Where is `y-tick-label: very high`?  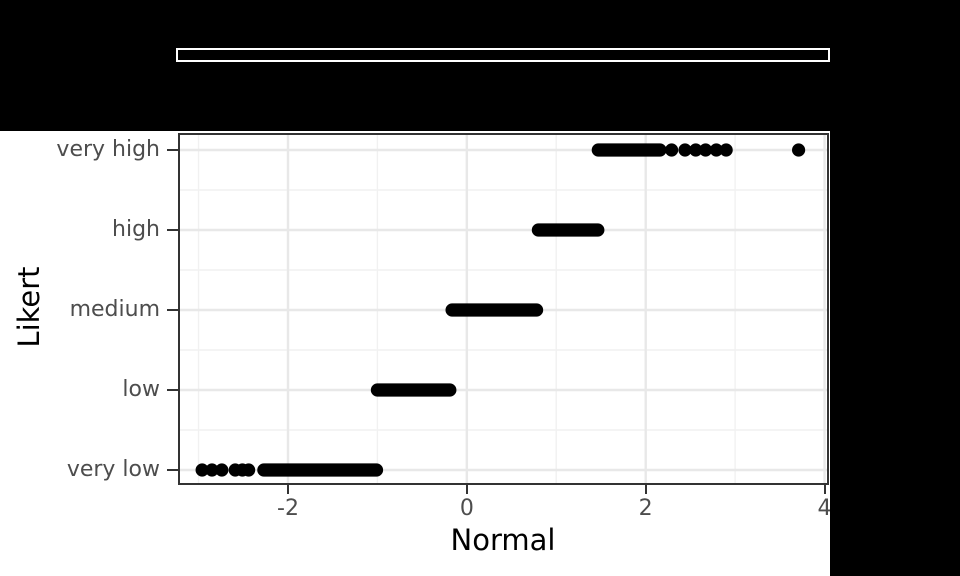 y-tick-label: very high is located at coordinates (108, 149).